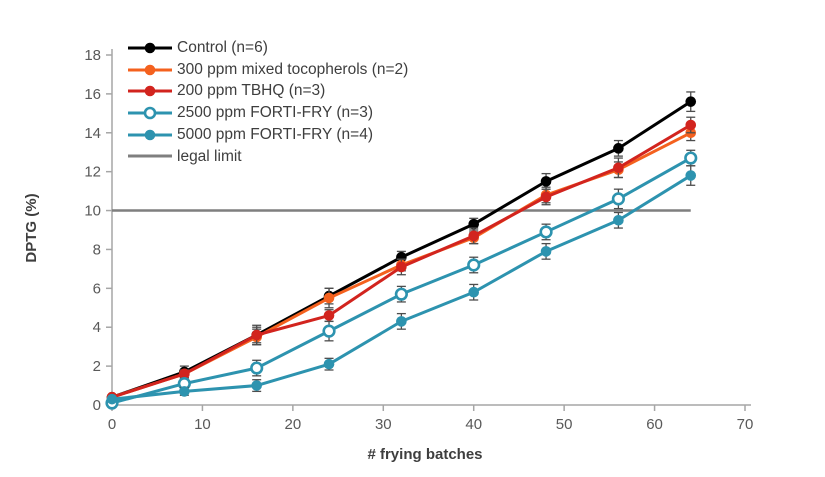  I want to click on y-tick-label: 12, so click(92, 172).